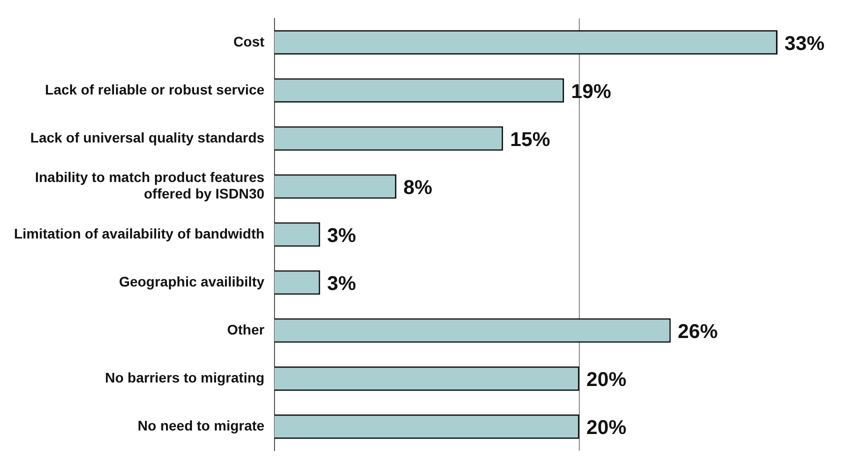 The width and height of the screenshot is (864, 469). I want to click on y-tick-label: Lack of universal quality standards, so click(147, 137).